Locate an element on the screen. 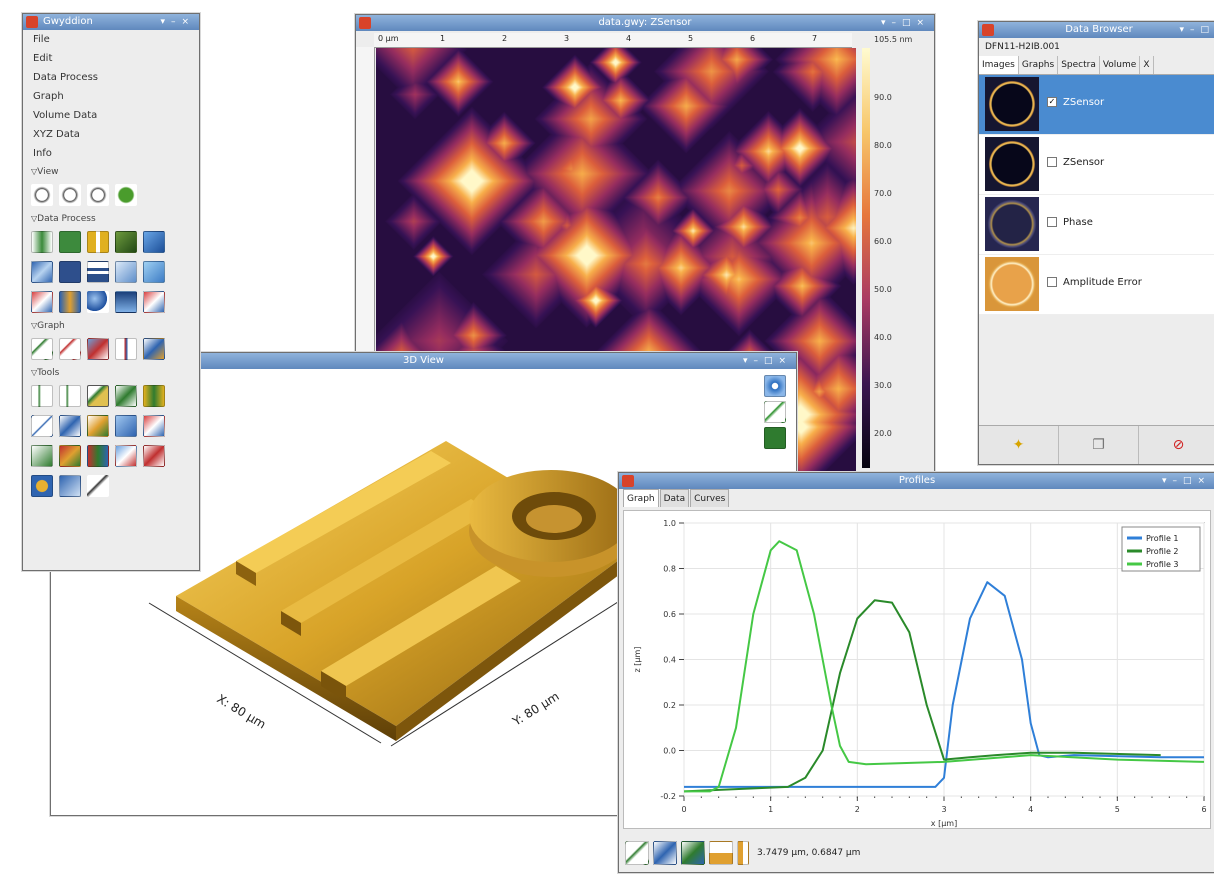  fft-icon is located at coordinates (42, 272).